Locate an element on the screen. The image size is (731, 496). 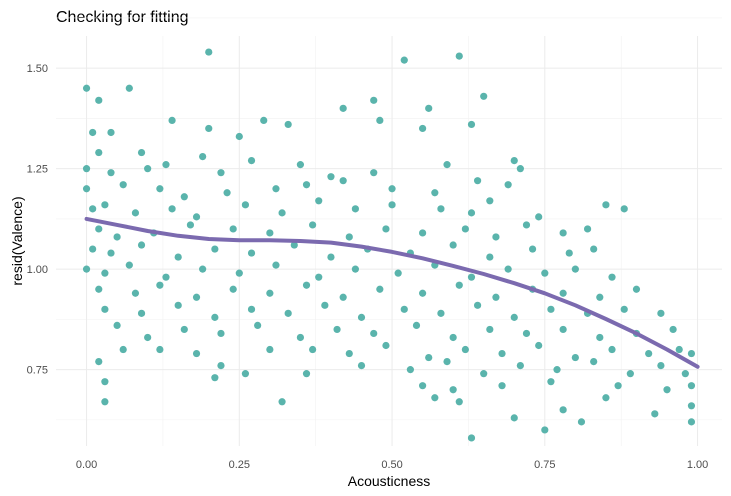
x-tick-label: 0.75 is located at coordinates (544, 465).